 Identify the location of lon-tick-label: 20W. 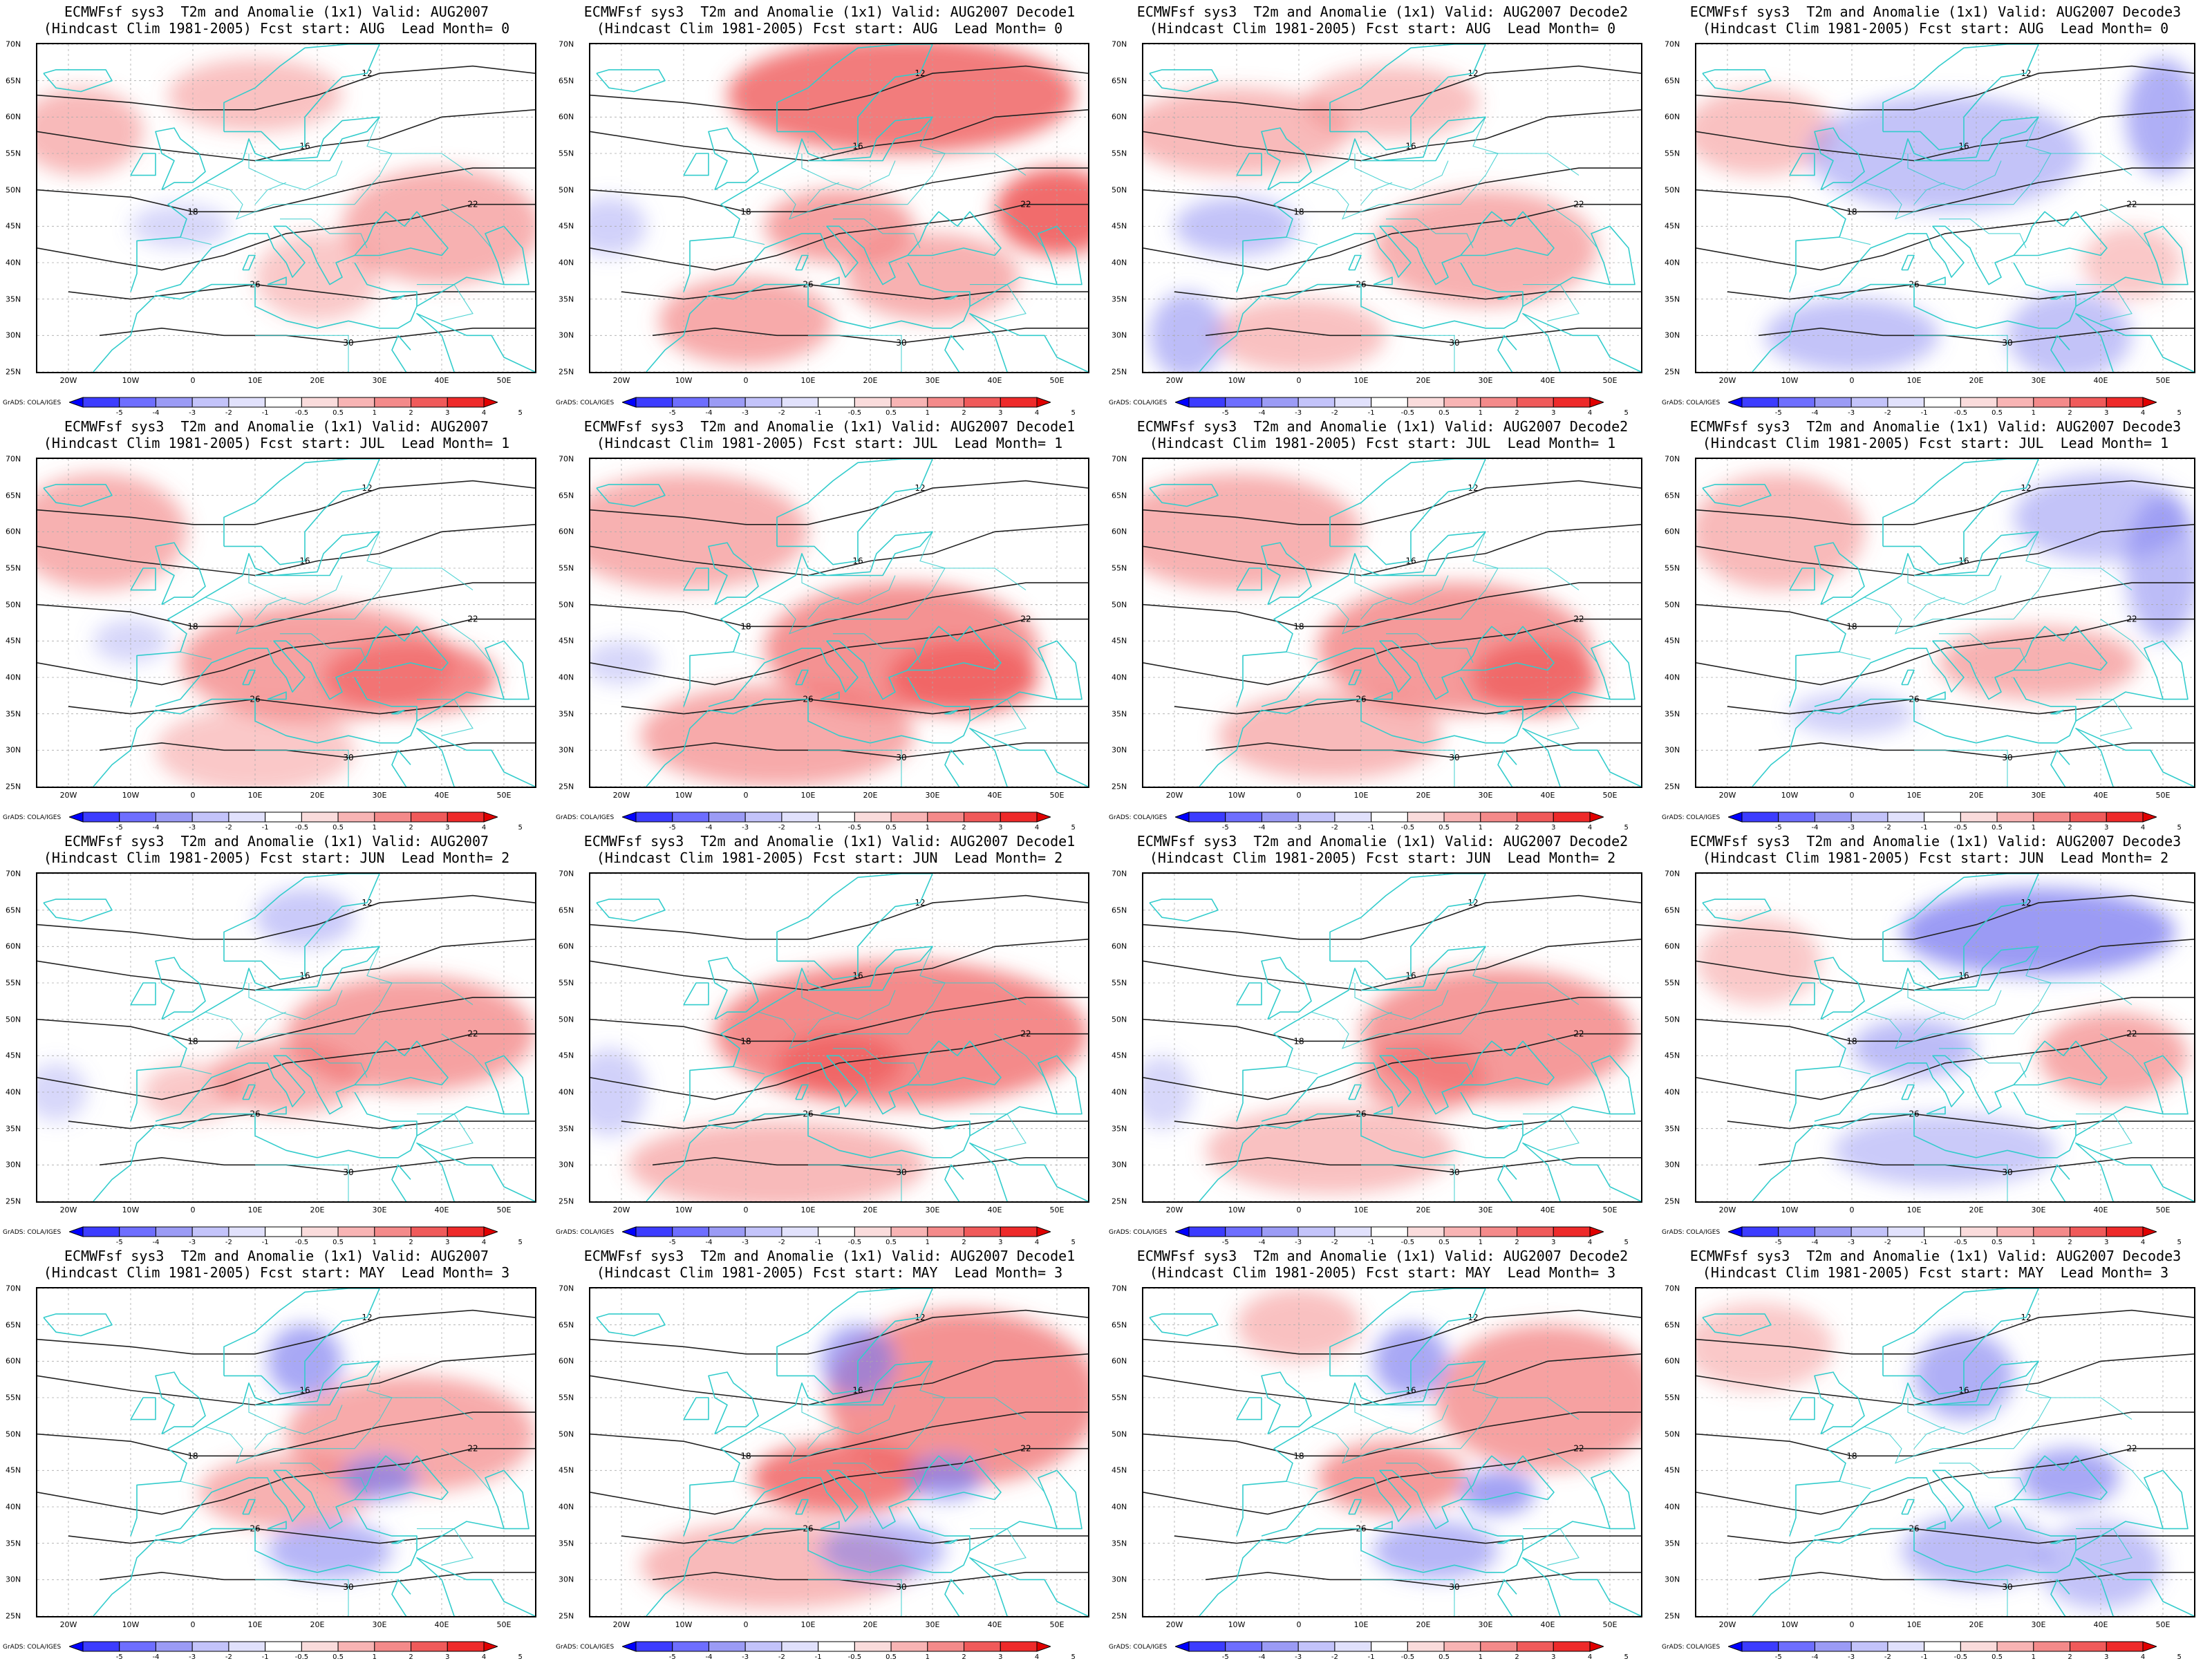
(621, 796).